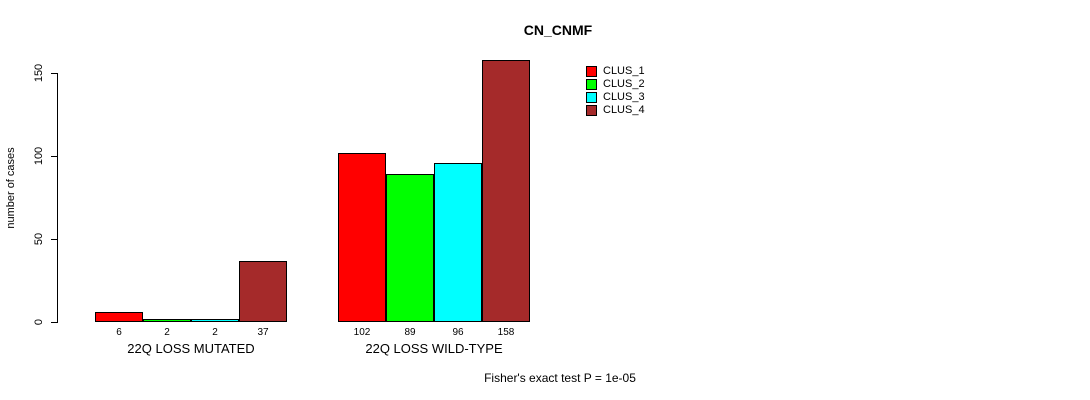  What do you see at coordinates (215, 320) in the screenshot?
I see `bar-CLUS_3-22q-loss-mutated` at bounding box center [215, 320].